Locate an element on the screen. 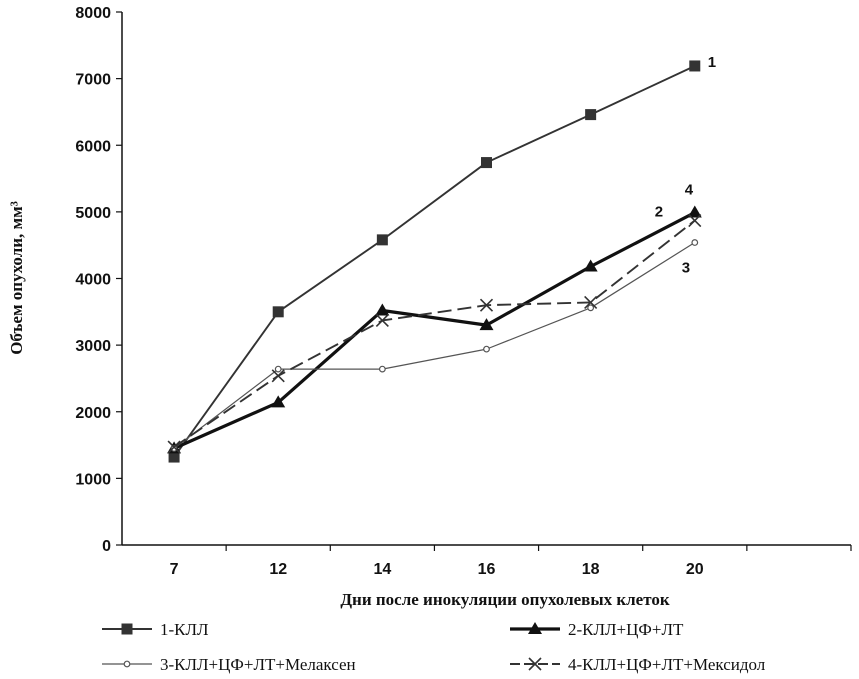  y-axis-title: Объем опухоли, мм³ is located at coordinates (16, 278).